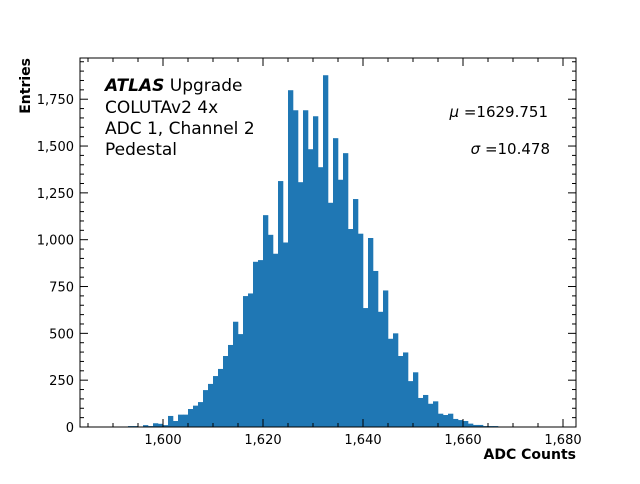  I want to click on y-tick-label: 0, so click(70, 428).